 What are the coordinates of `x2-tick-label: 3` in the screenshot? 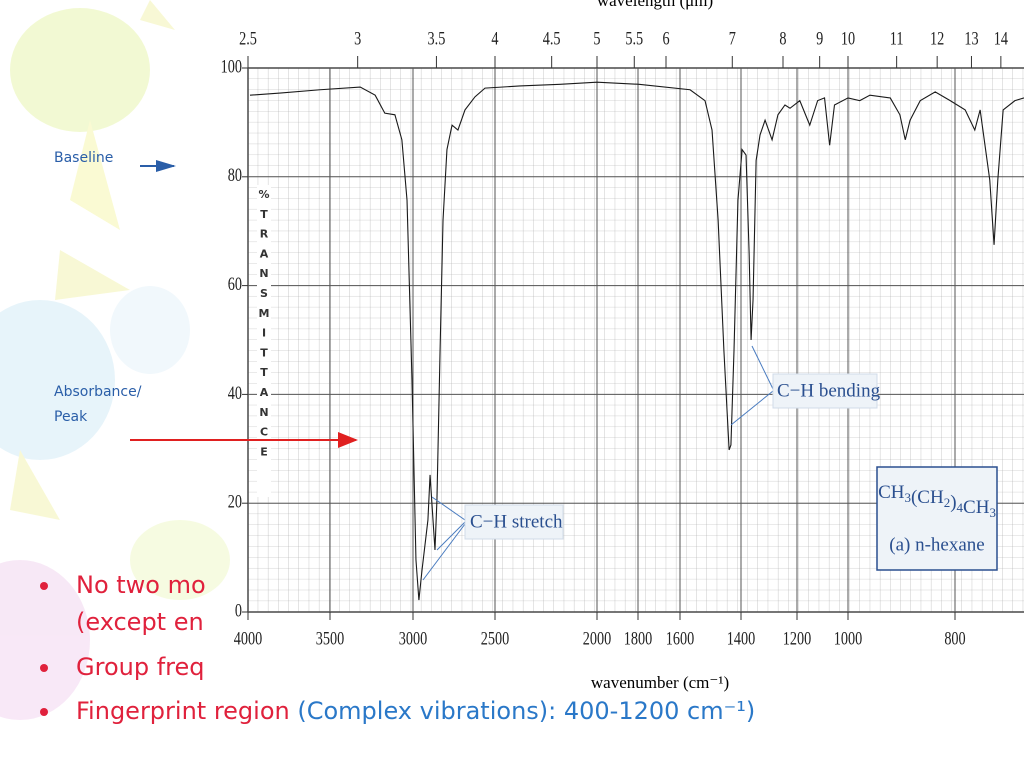 It's located at (357, 37).